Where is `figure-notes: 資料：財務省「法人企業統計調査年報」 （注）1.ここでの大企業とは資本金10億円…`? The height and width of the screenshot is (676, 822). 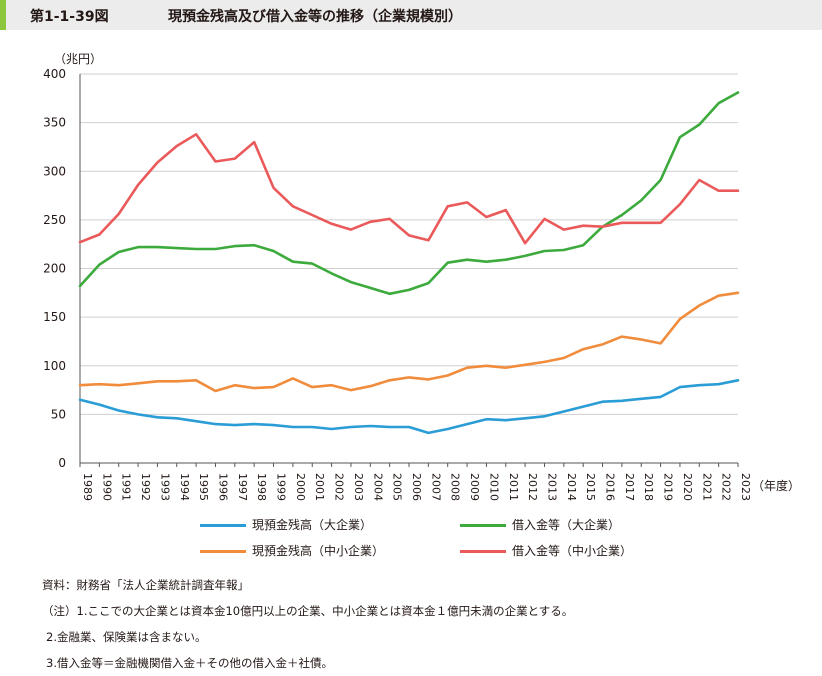 figure-notes: 資料：財務省「法人企業統計調査年報」 （注）1.ここでの大企業とは資本金10億円… is located at coordinates (307, 624).